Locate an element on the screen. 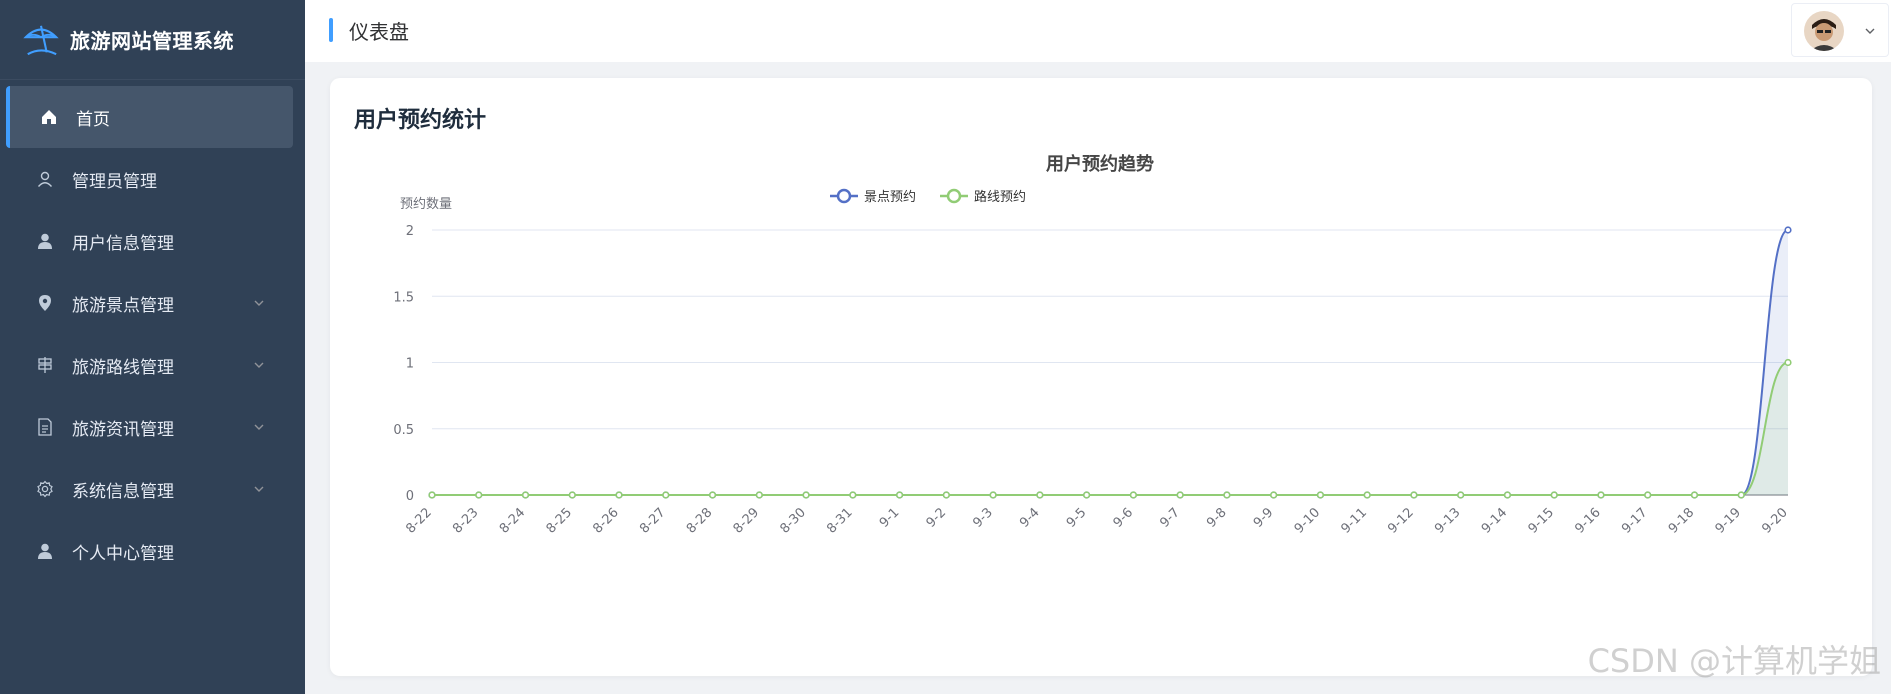  top-header: 仪表盘 is located at coordinates (1098, 31).